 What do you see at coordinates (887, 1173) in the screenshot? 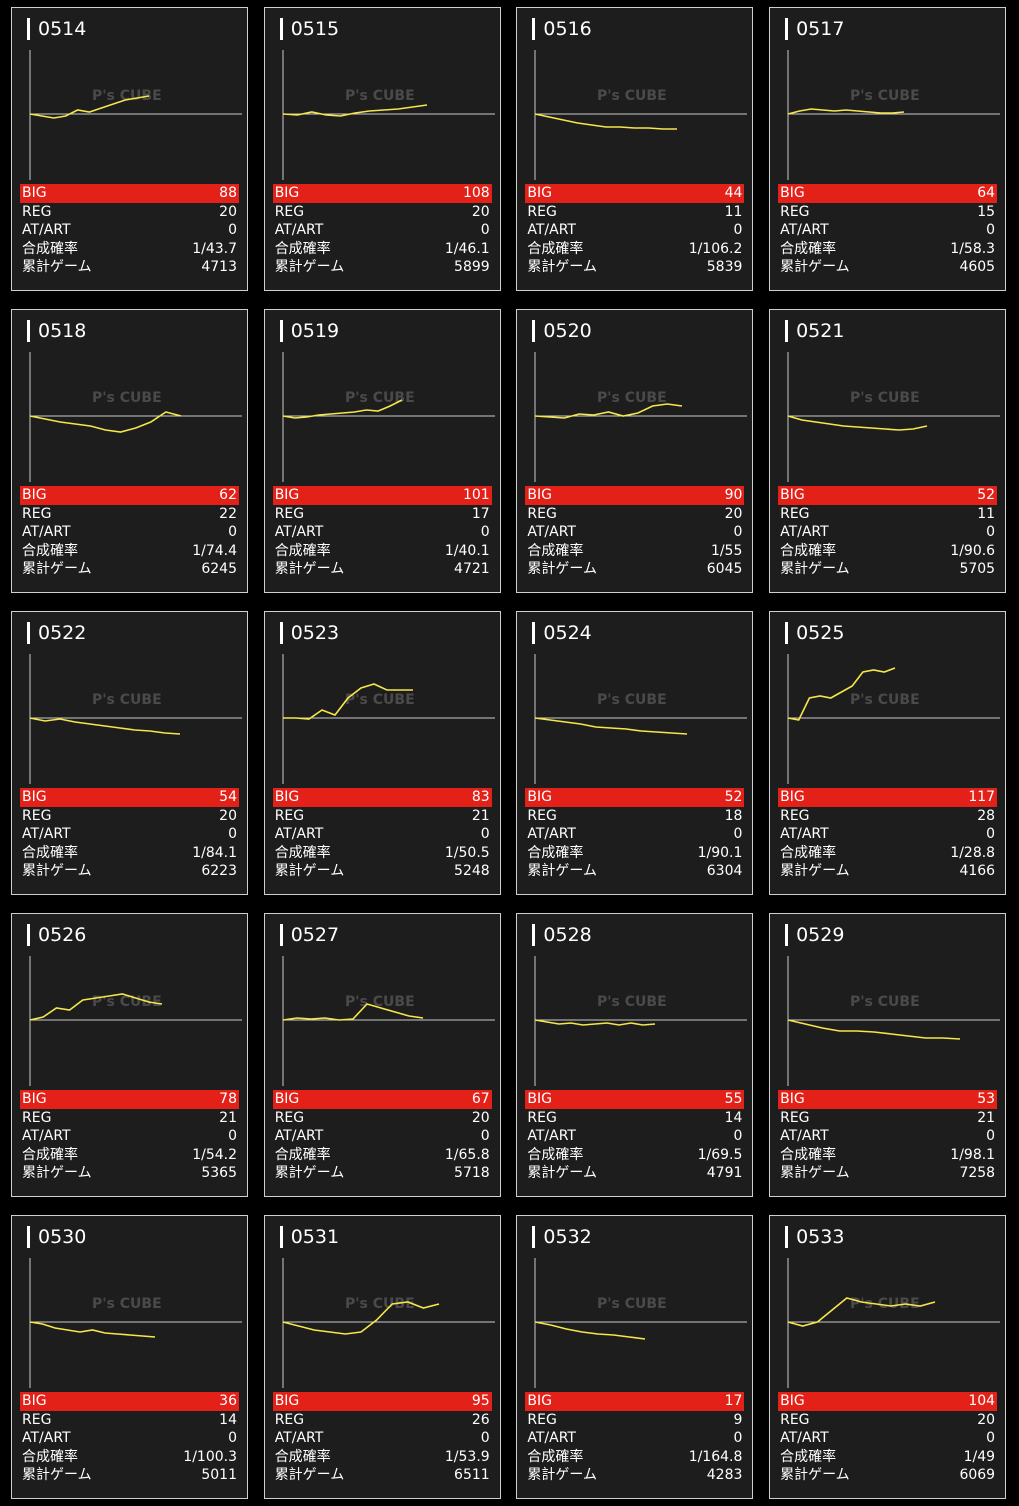
I see `stat-row-games: 累計ゲーム 7258` at bounding box center [887, 1173].